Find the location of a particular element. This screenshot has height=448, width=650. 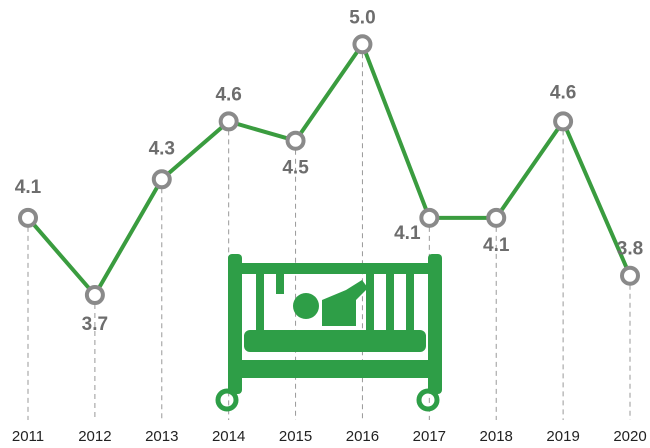

x-tick-label: 2014 is located at coordinates (228, 436).